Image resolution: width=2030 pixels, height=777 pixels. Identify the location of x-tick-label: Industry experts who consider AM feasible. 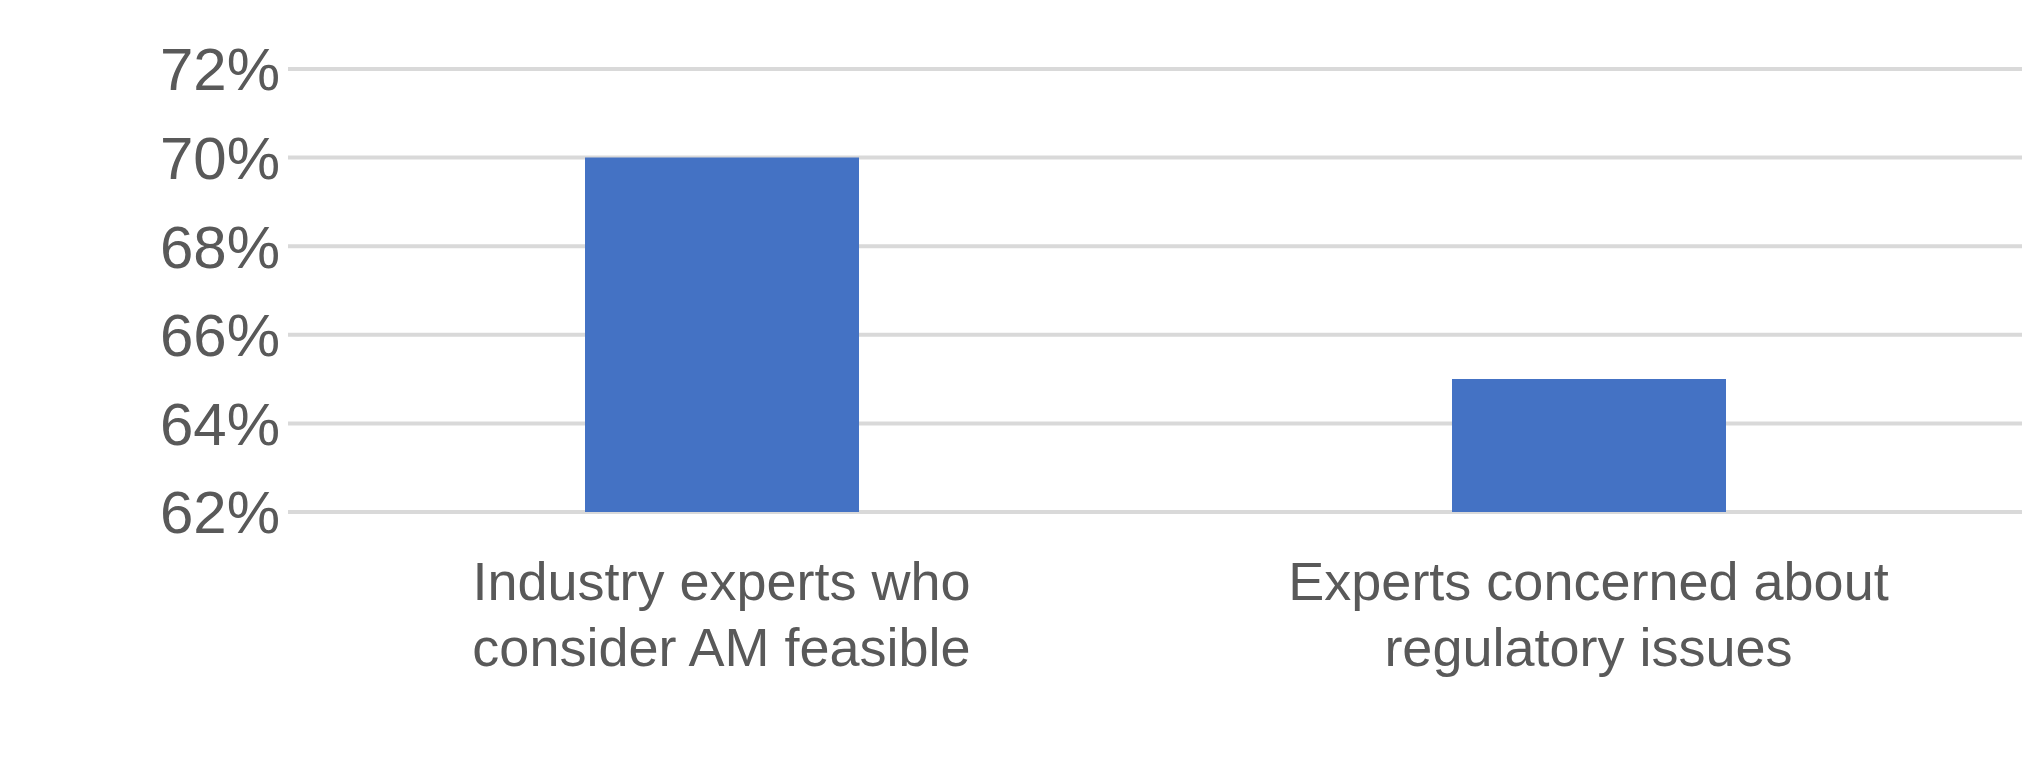
(721, 614).